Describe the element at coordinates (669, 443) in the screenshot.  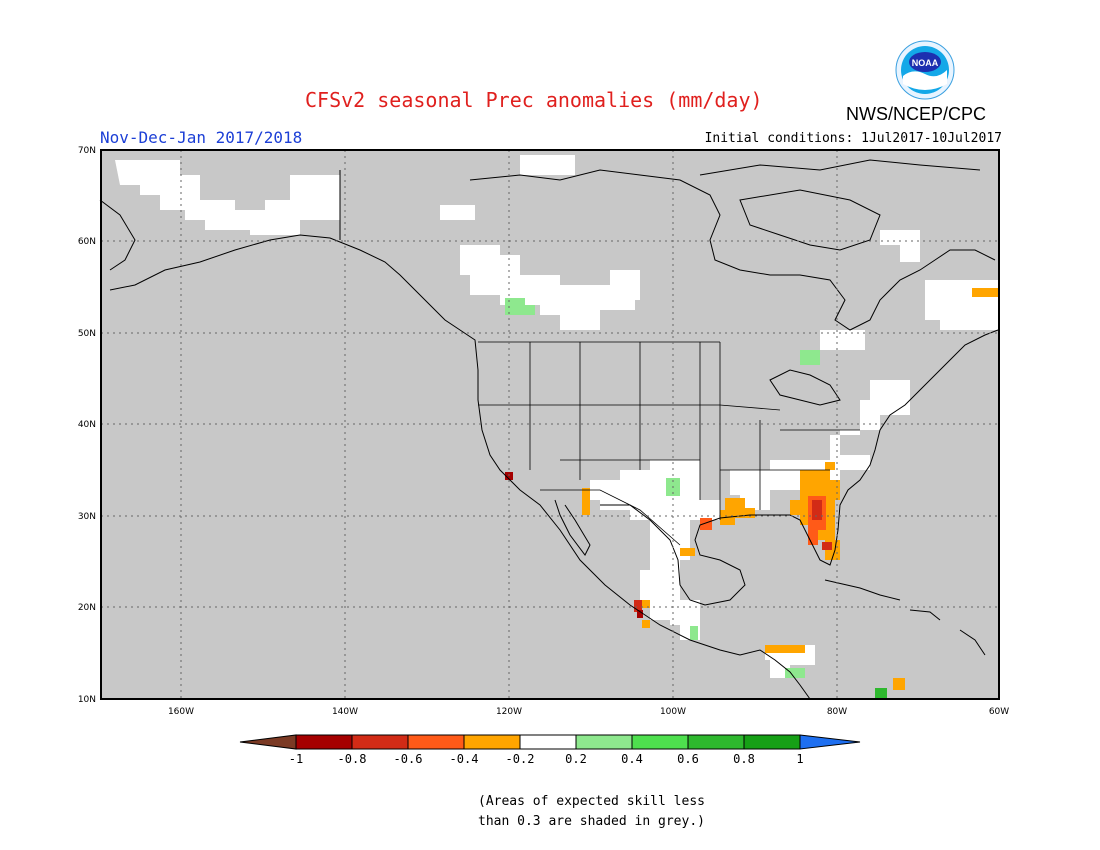
I see `state-boundaries` at that location.